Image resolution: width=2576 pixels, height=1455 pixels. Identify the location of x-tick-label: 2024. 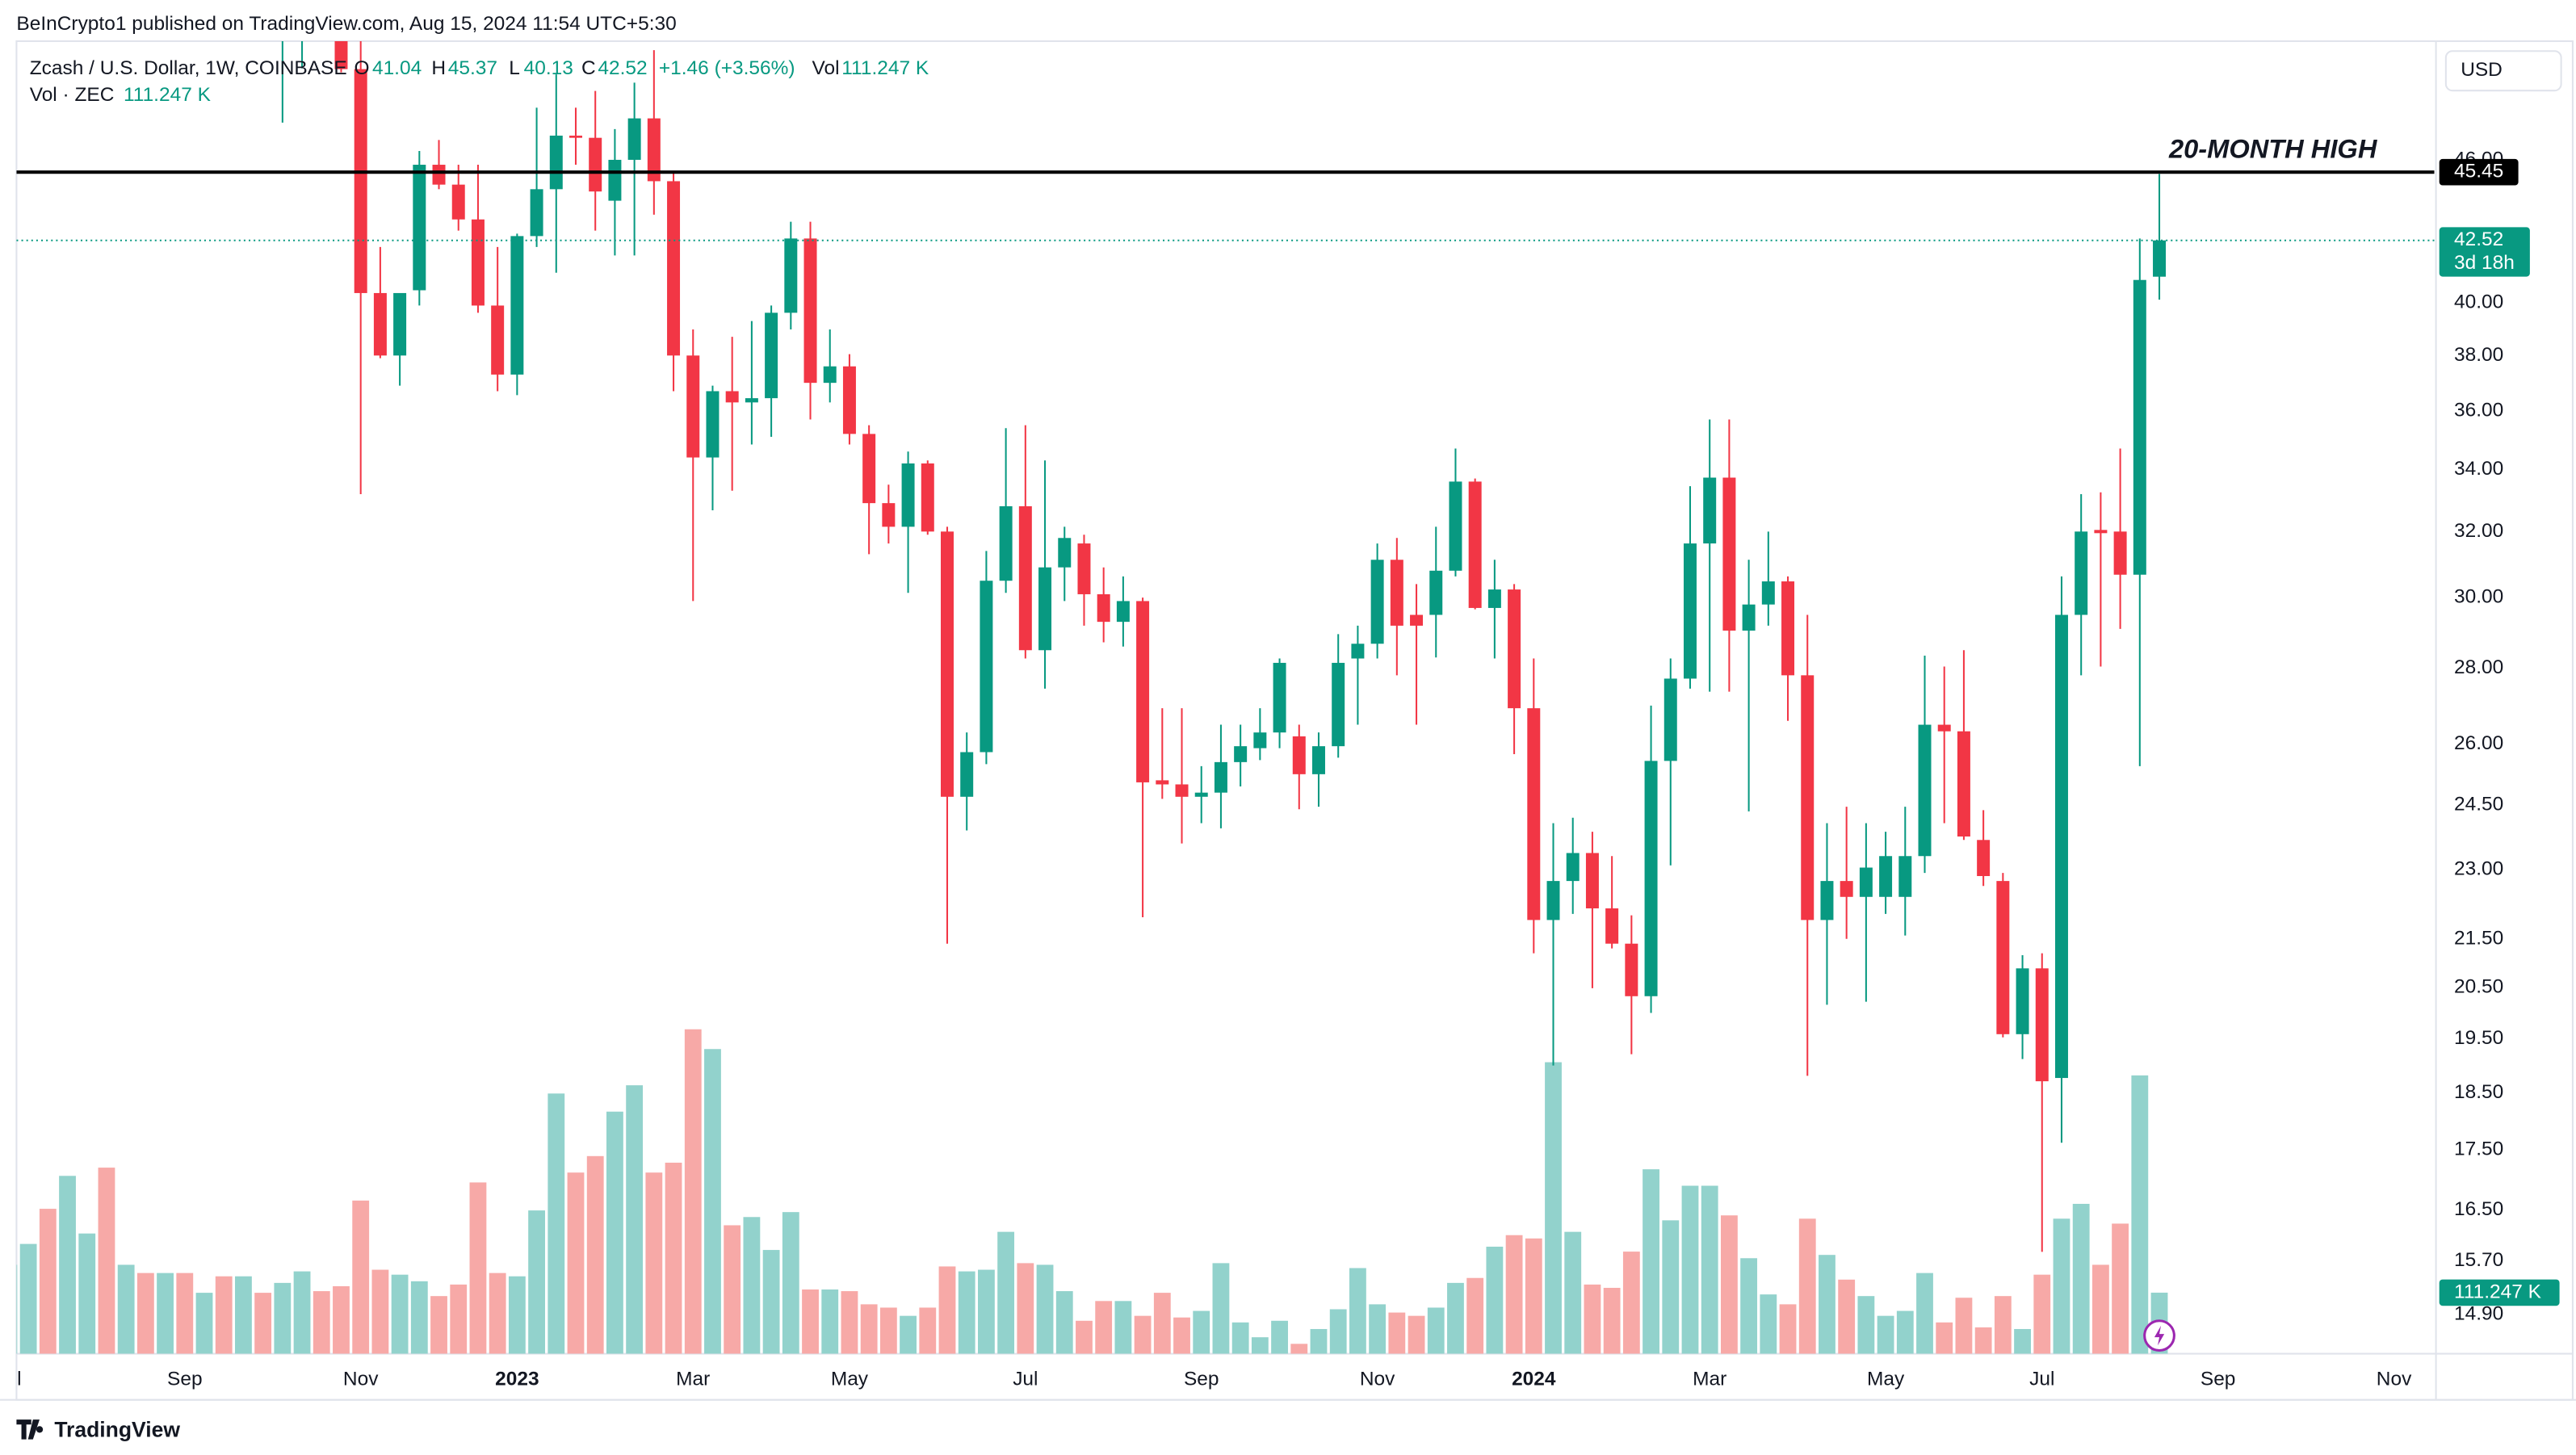
(1534, 1379).